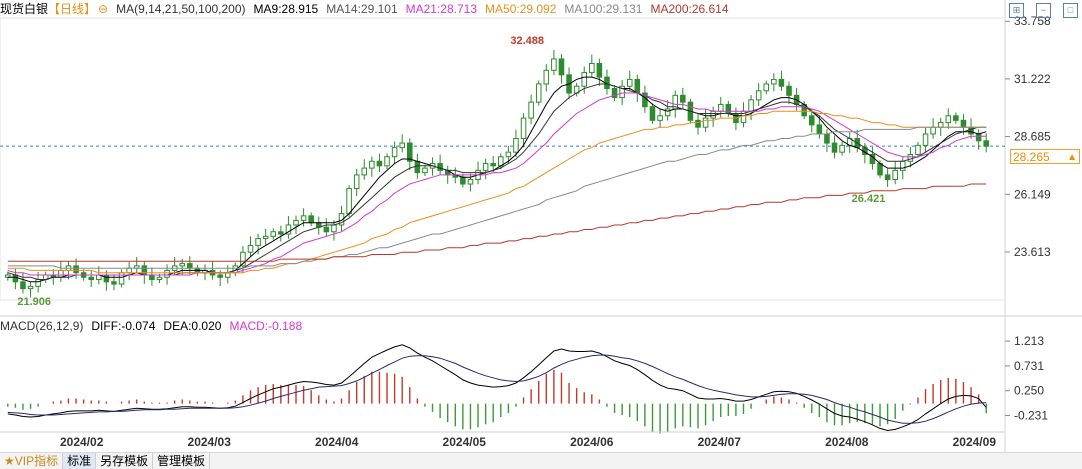  What do you see at coordinates (32, 461) in the screenshot?
I see `vip-indicator-tab: ★VIP指标` at bounding box center [32, 461].